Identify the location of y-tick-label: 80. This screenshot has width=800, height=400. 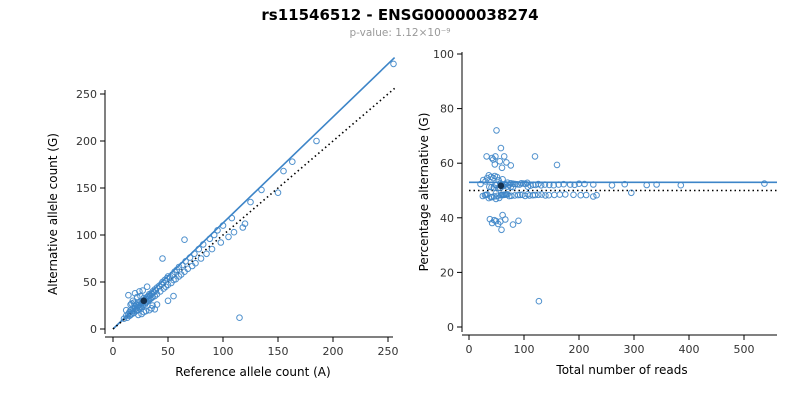
(447, 109).